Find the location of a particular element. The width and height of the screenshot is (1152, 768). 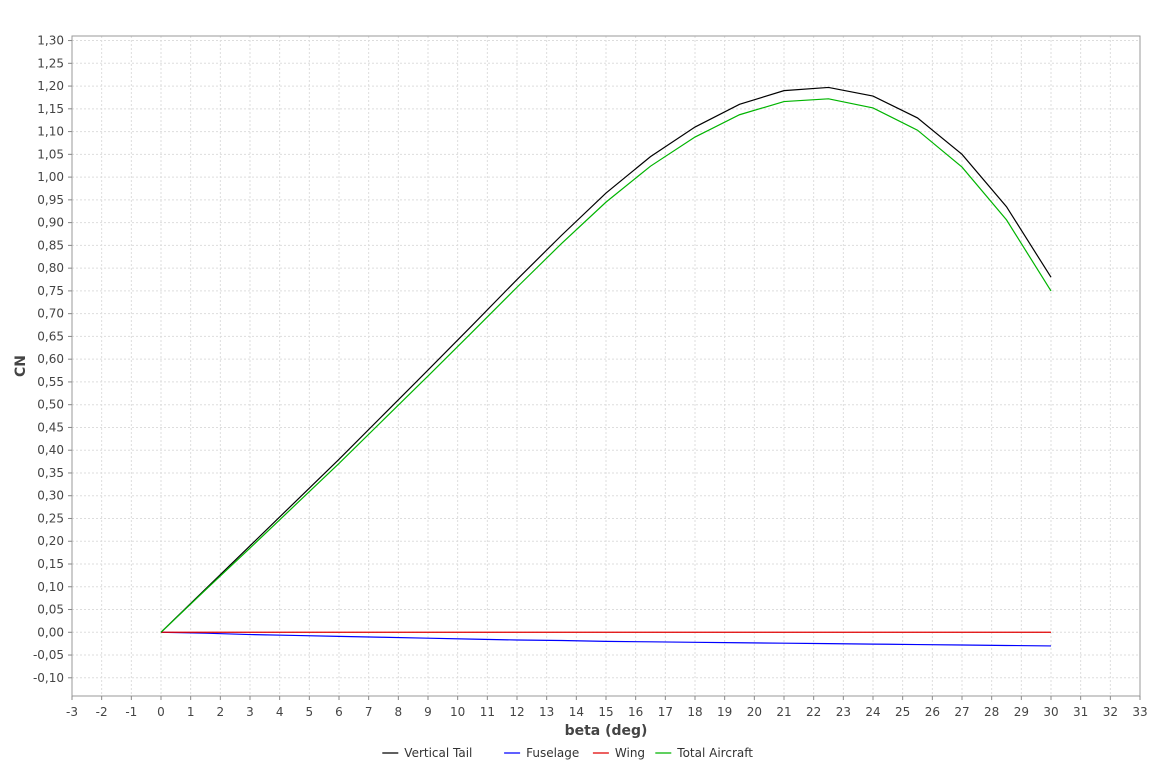

x-tick-label: 12 is located at coordinates (516, 712).